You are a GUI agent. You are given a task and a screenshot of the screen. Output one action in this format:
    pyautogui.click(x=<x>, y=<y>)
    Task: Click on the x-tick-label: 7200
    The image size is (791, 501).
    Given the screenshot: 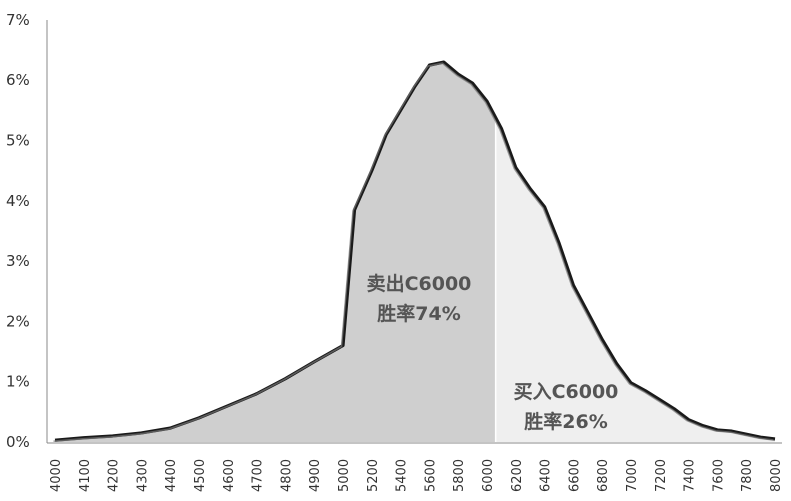 What is the action you would take?
    pyautogui.click(x=661, y=475)
    